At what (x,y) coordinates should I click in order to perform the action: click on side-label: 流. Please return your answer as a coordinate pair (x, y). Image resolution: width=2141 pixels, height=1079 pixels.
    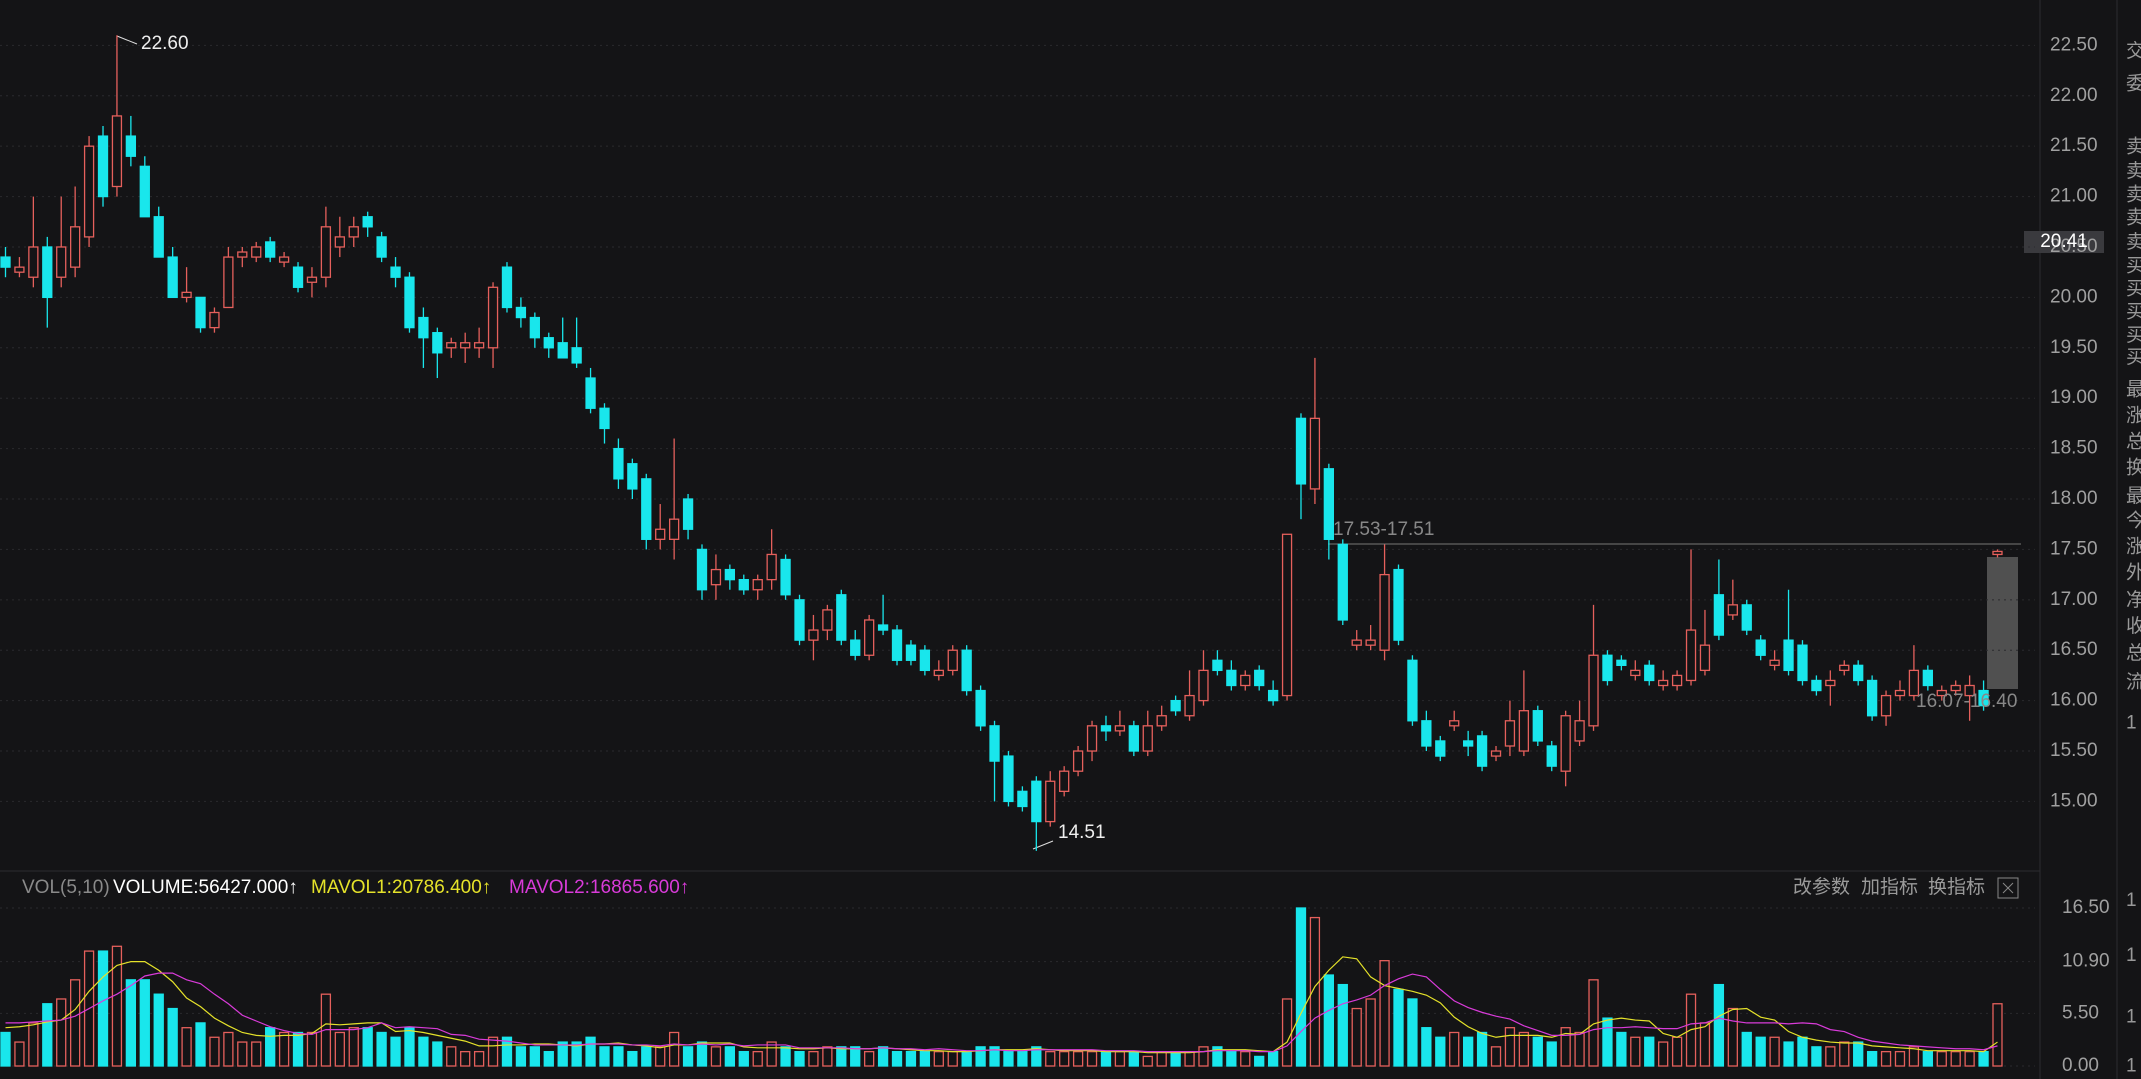
    Looking at the image, I should click on (2133, 682).